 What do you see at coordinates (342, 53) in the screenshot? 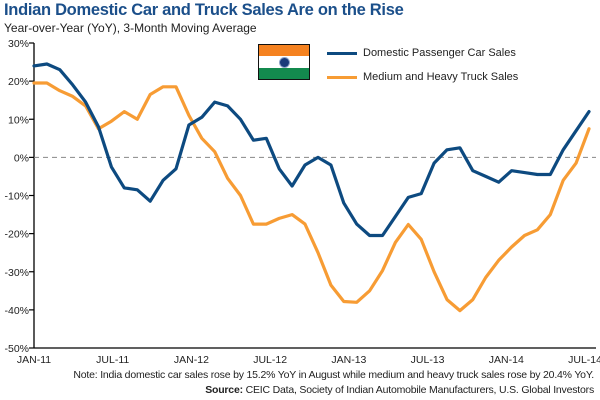
I see `legend-swatch-car` at bounding box center [342, 53].